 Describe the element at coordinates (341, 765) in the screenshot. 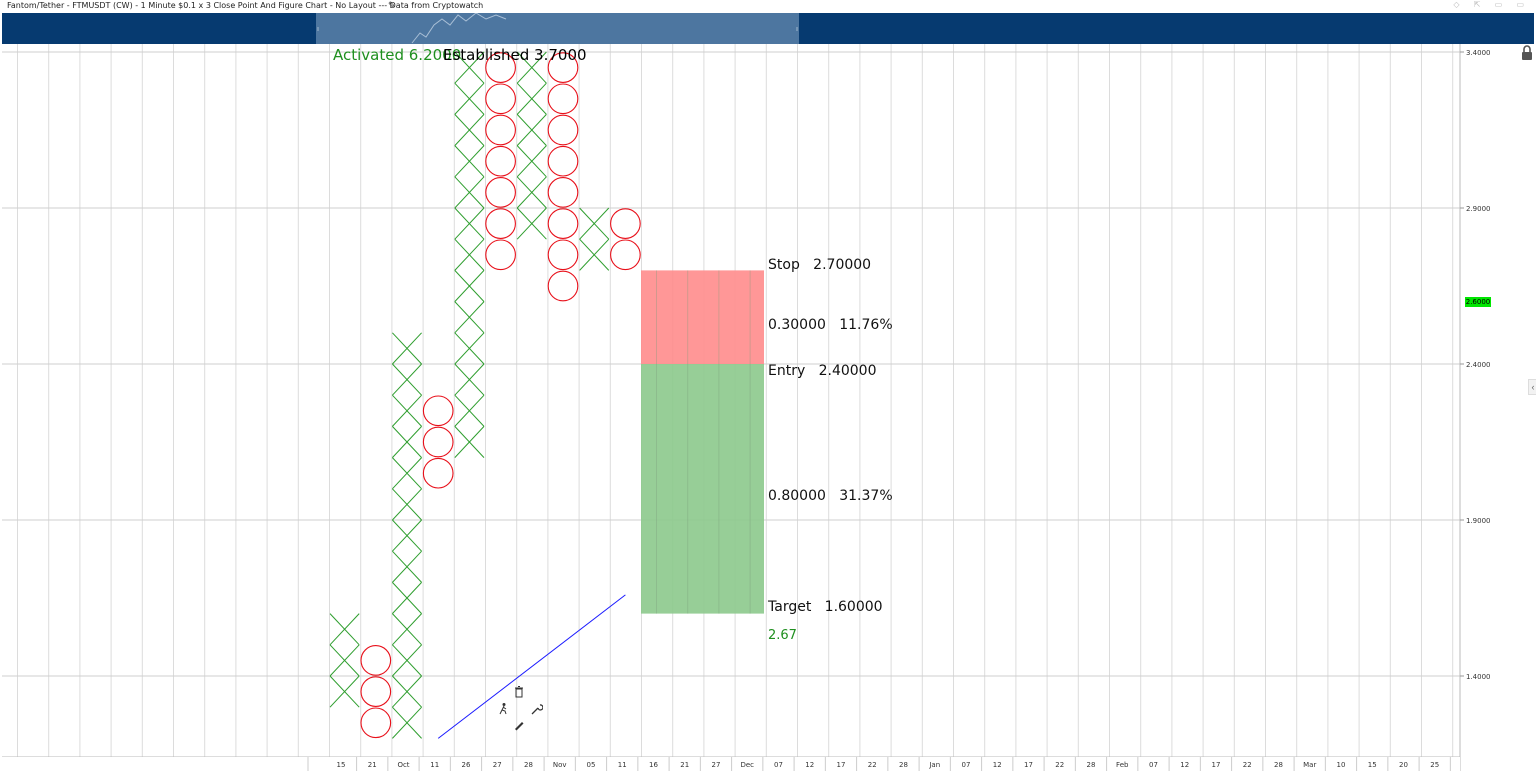

I see `x-tick-label: 15` at that location.